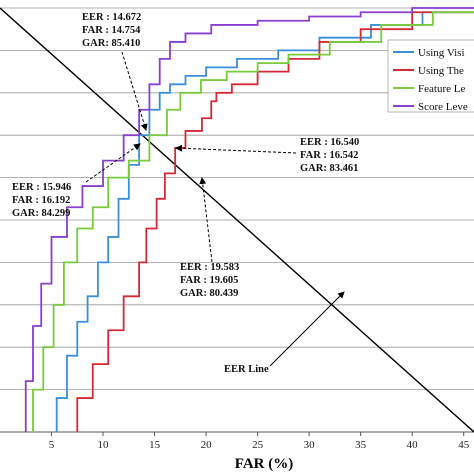 This screenshot has height=474, width=474. Describe the element at coordinates (443, 107) in the screenshot. I see `legend-label: Score Leve` at that location.